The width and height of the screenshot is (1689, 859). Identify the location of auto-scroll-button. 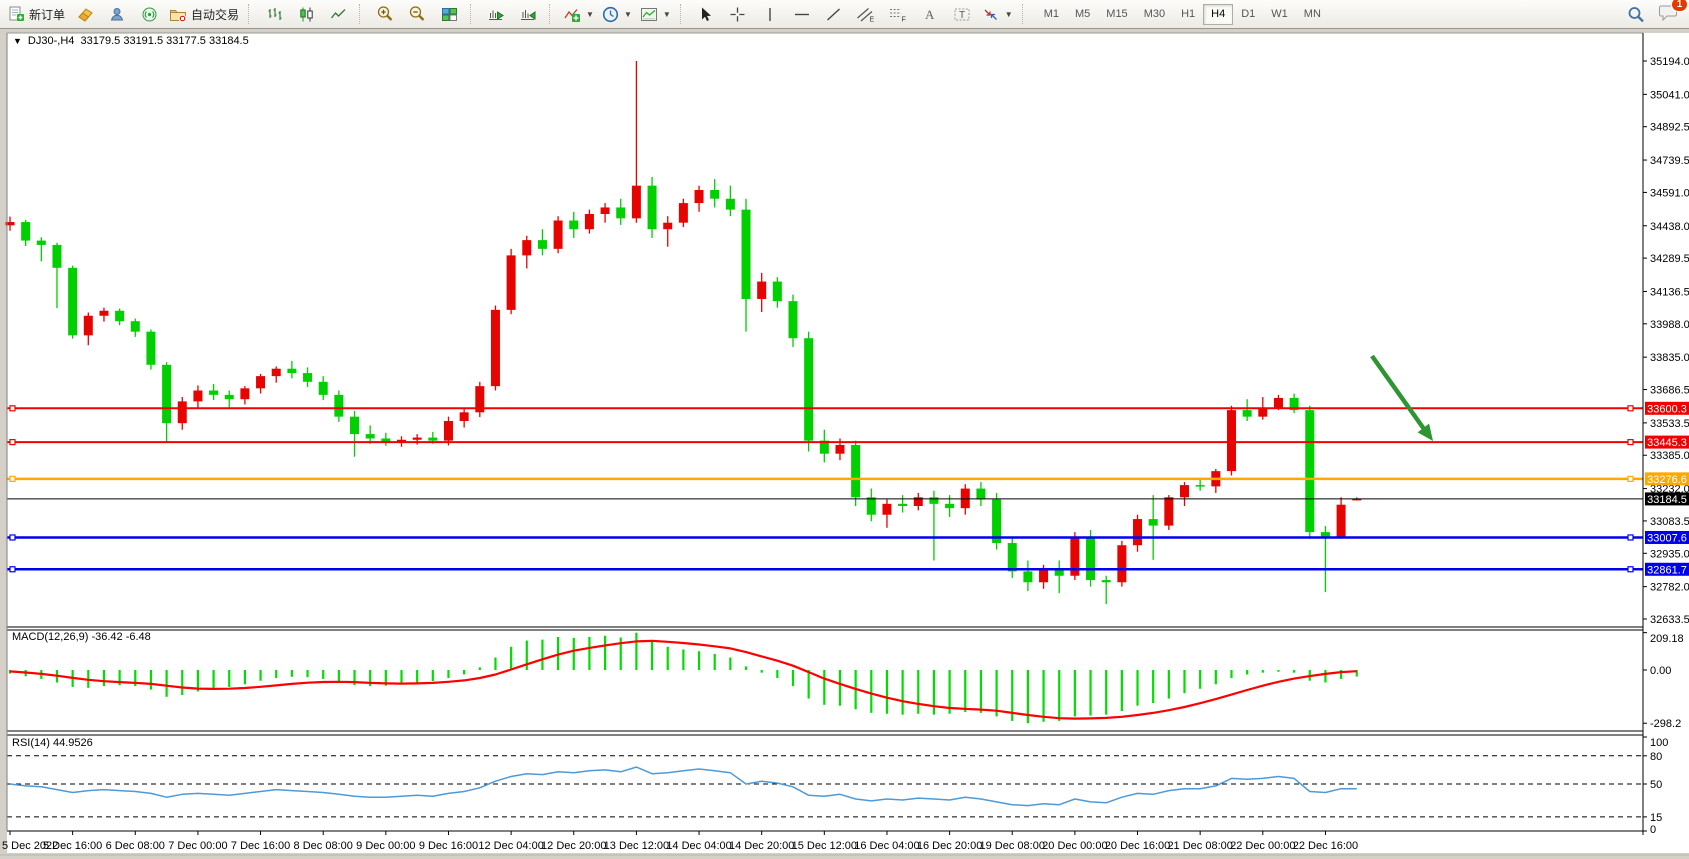
(496, 14).